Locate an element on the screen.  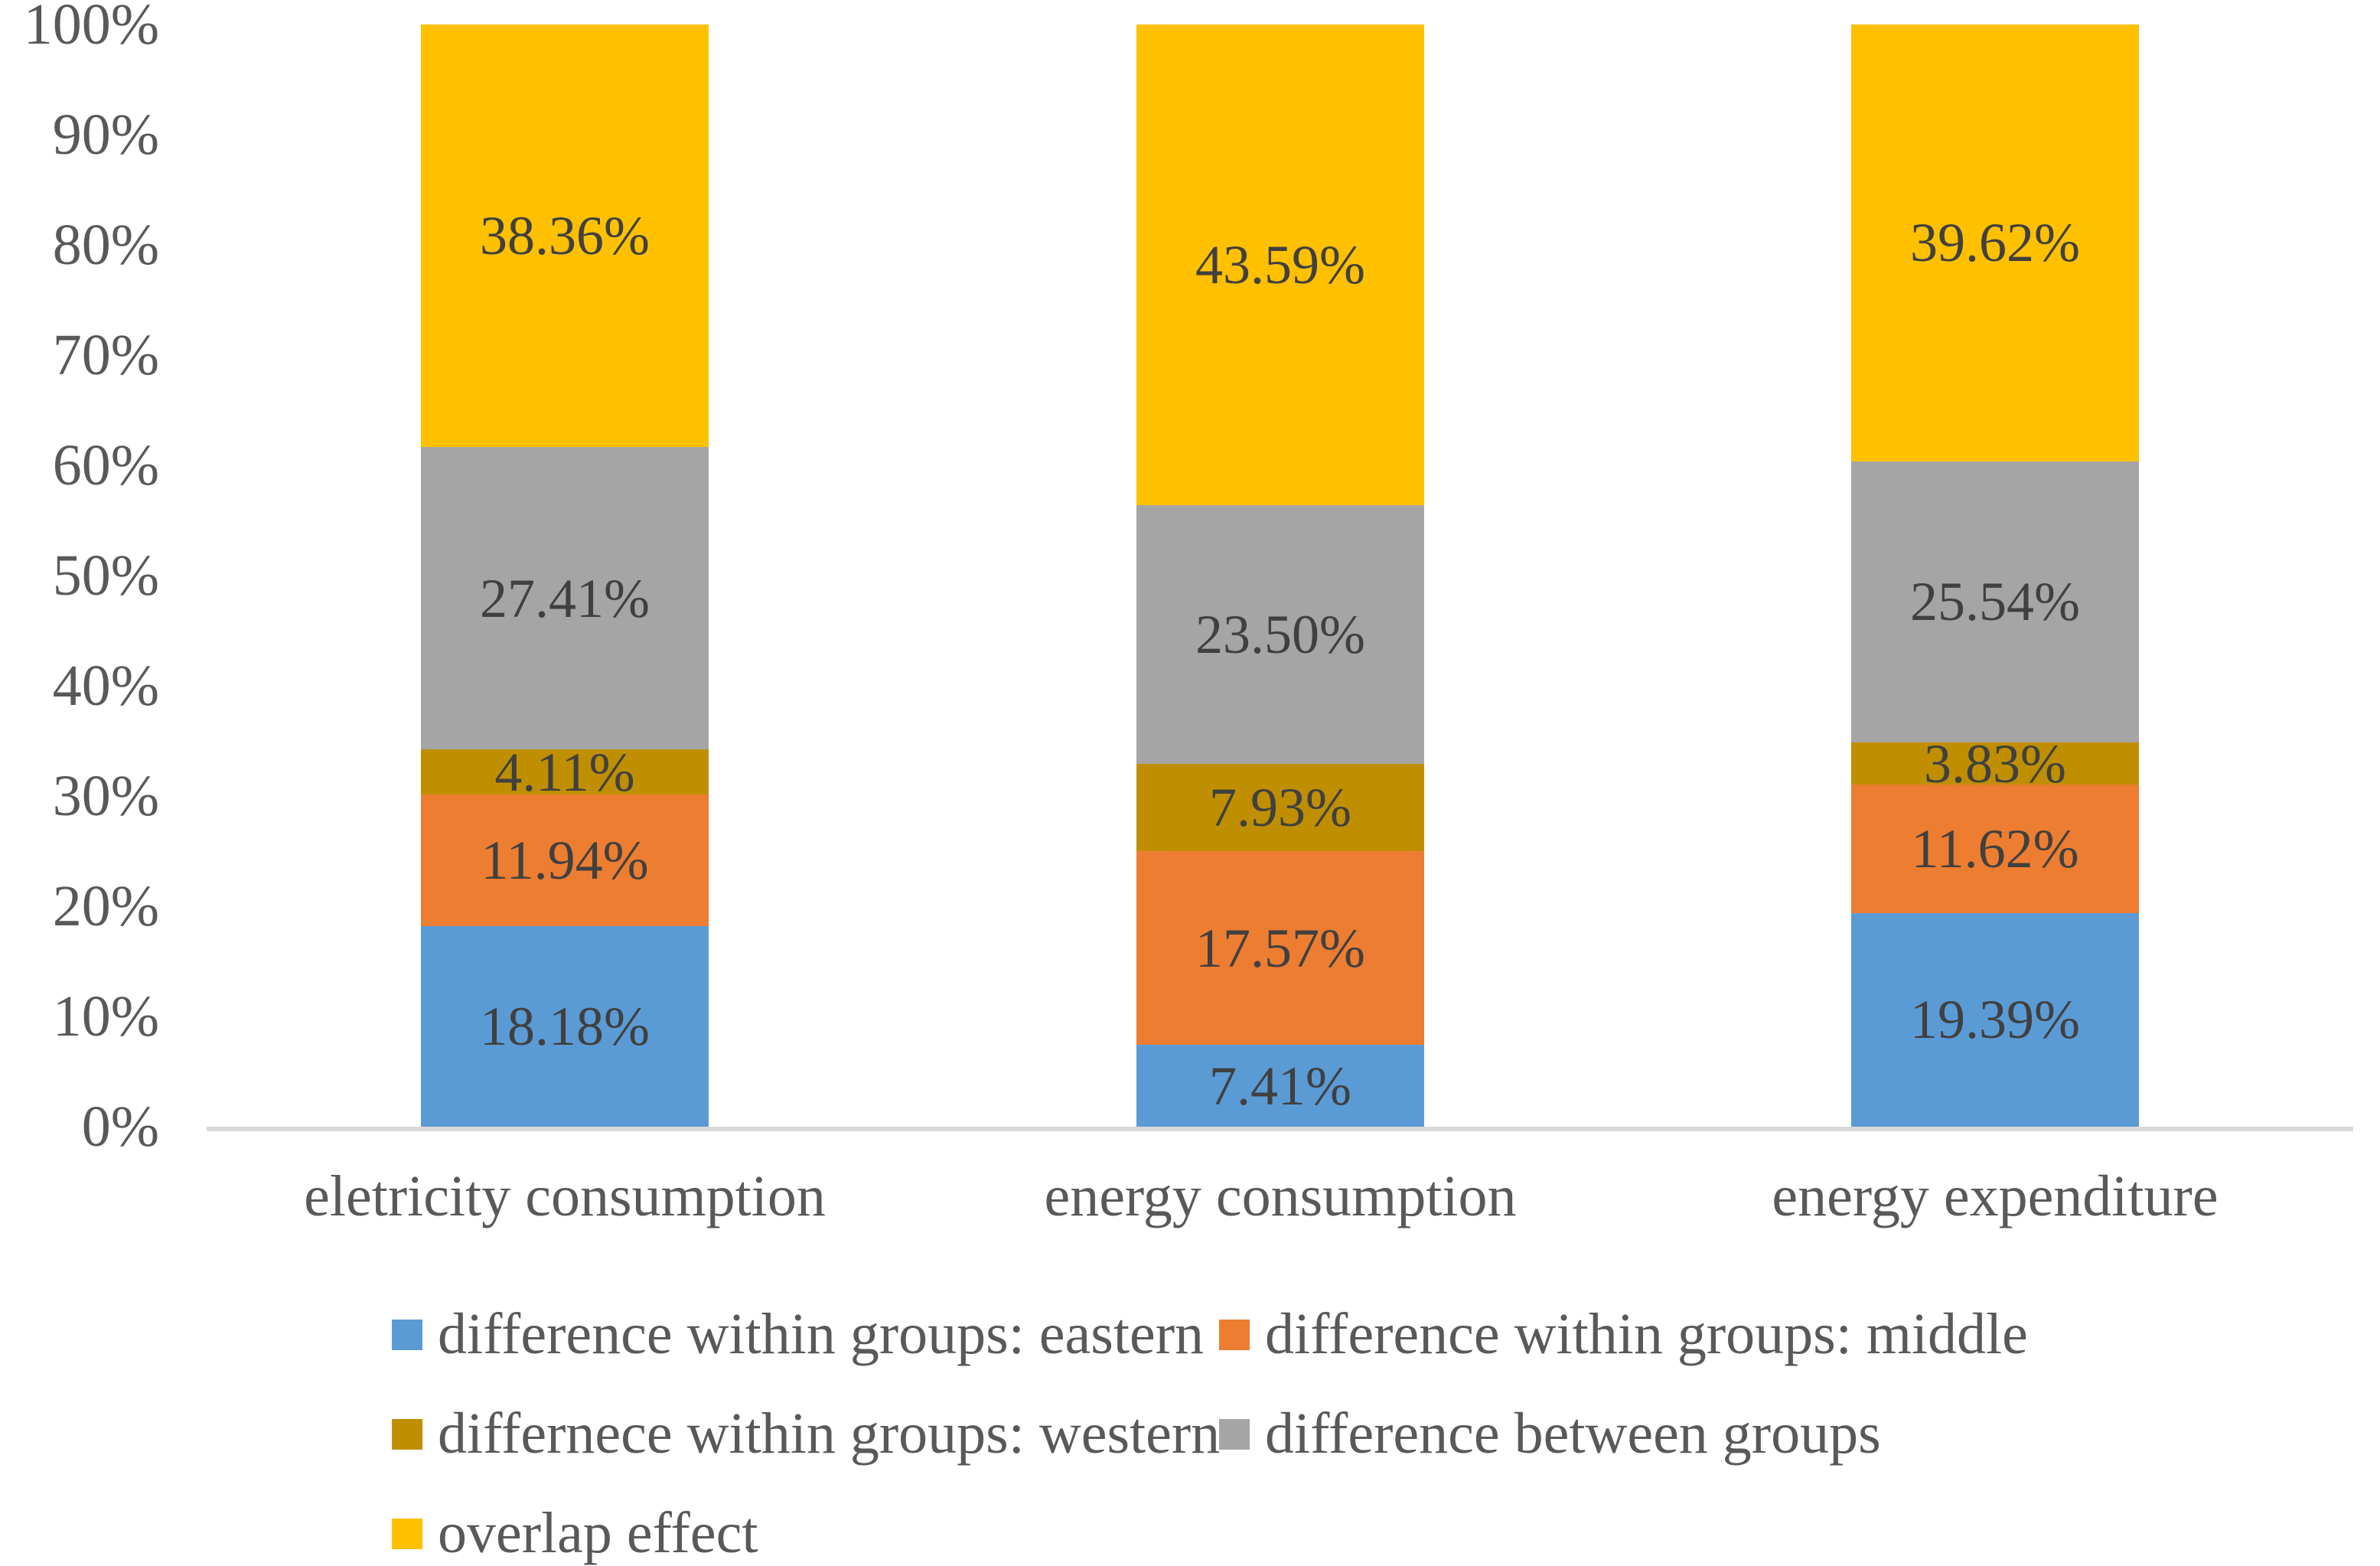
segment-difference-between-groups-energy-expenditure: 25.54% is located at coordinates (1995, 602).